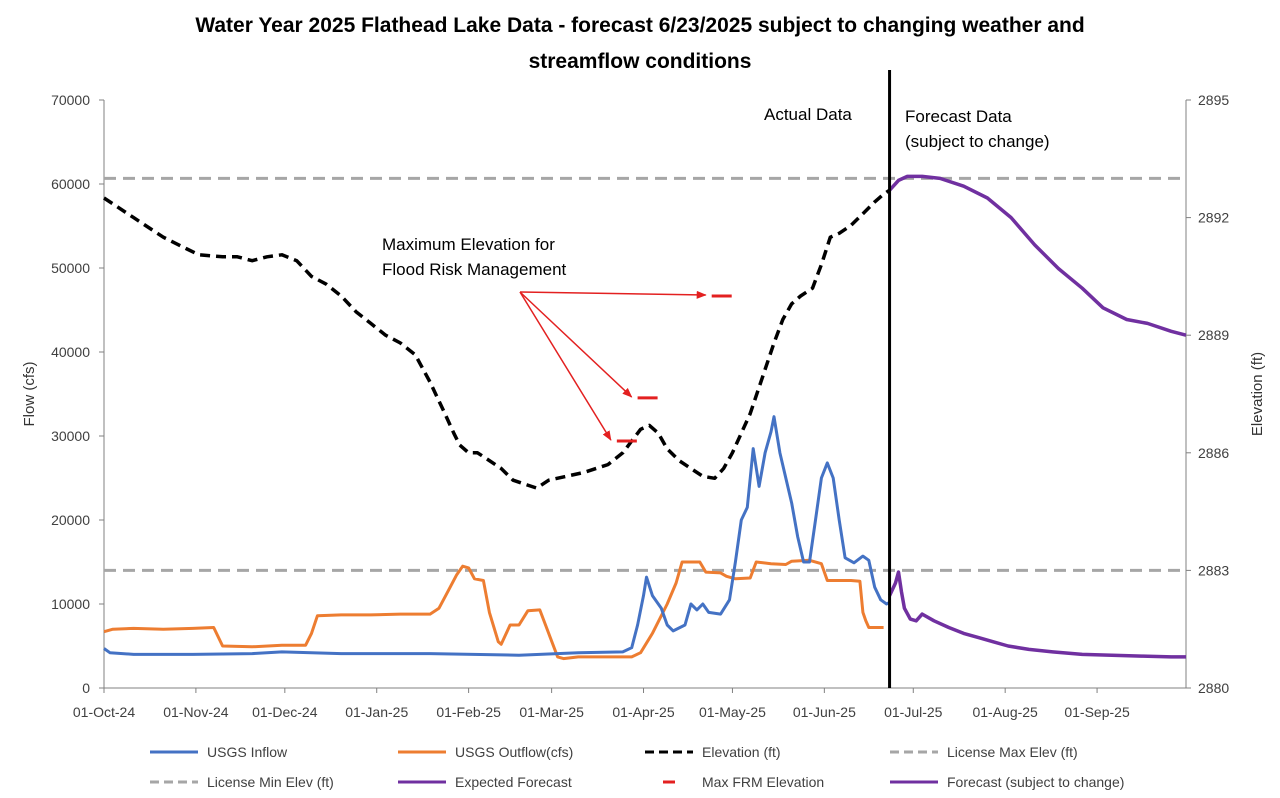 The width and height of the screenshot is (1280, 798). Describe the element at coordinates (808, 114) in the screenshot. I see `annotation-actual-data: Actual Data` at that location.